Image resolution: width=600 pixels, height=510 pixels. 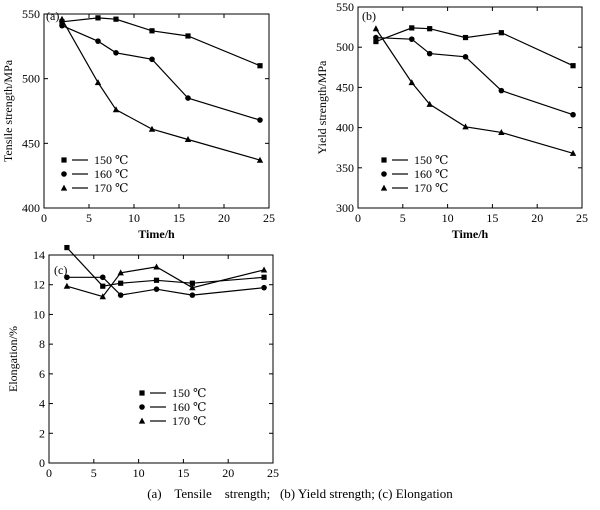 I want to click on plot-frame, so click(x=156, y=111).